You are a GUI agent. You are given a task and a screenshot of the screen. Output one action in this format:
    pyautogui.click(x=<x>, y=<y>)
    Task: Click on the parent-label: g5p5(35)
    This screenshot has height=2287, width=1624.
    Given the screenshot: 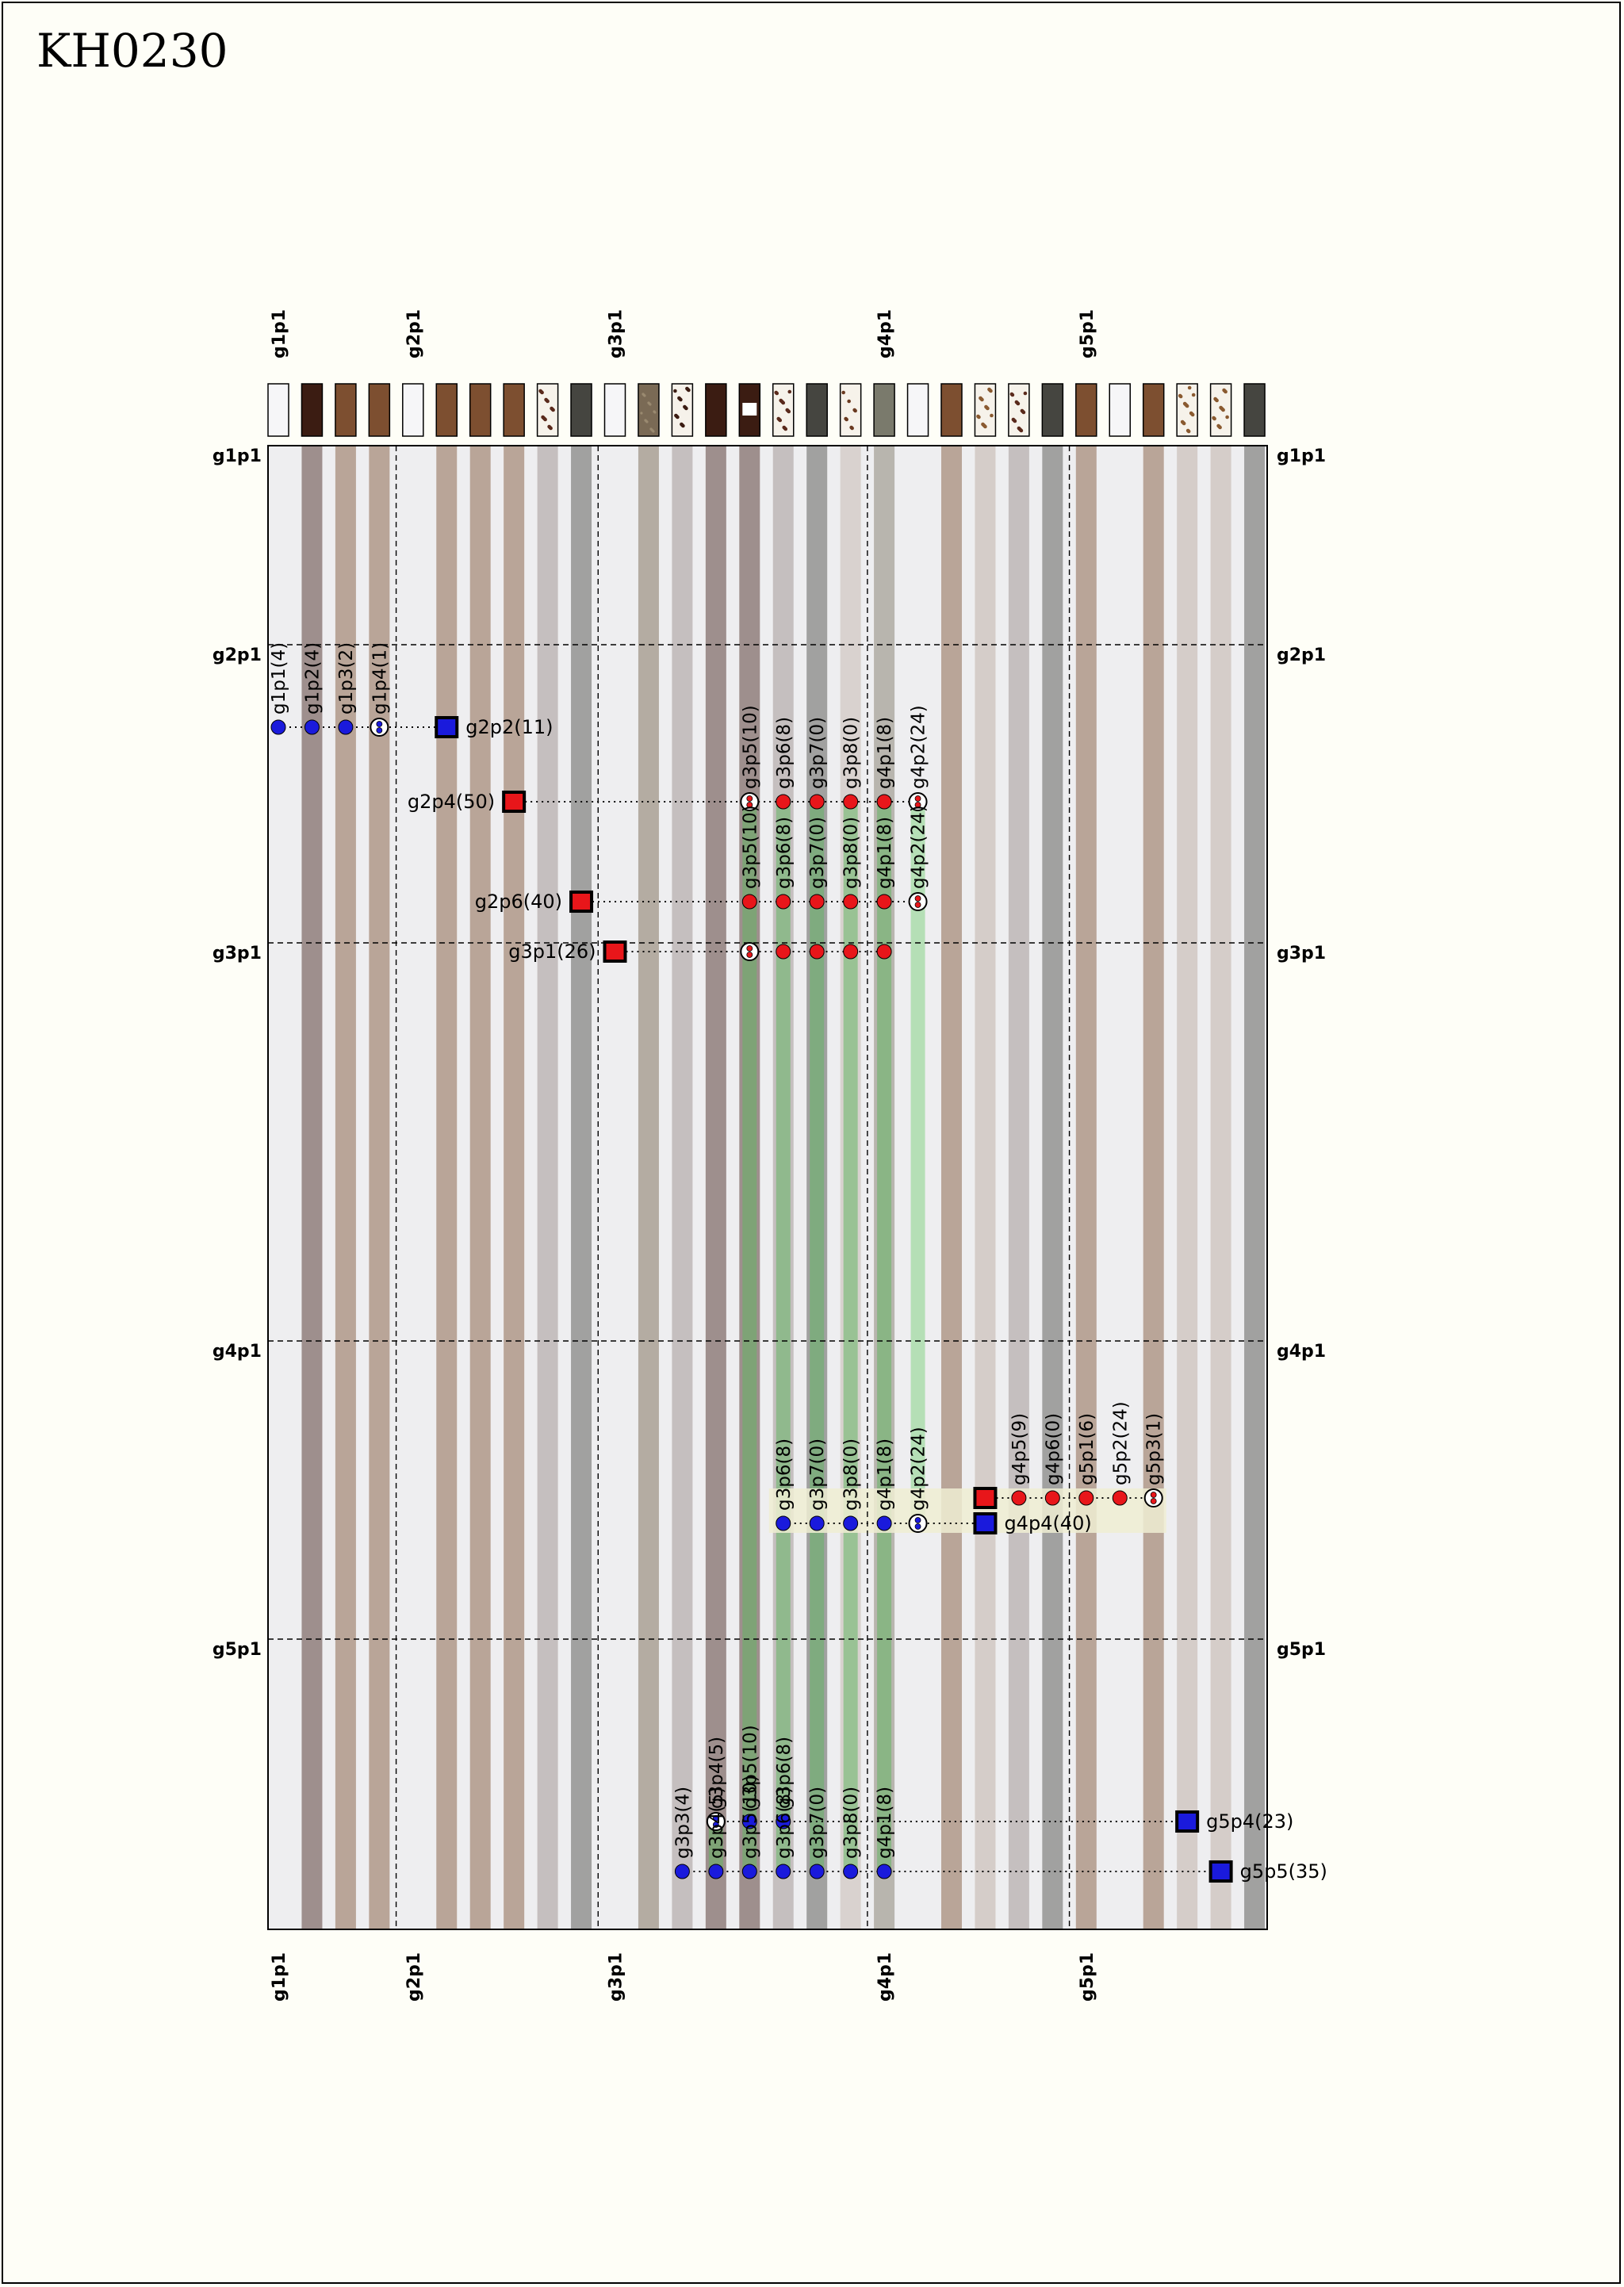 What is the action you would take?
    pyautogui.click(x=1283, y=1871)
    